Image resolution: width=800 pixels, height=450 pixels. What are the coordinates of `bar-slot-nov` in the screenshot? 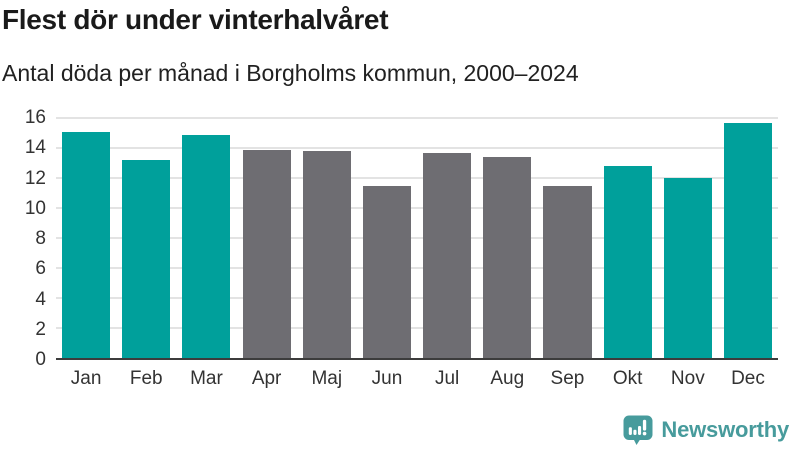 It's located at (688, 238).